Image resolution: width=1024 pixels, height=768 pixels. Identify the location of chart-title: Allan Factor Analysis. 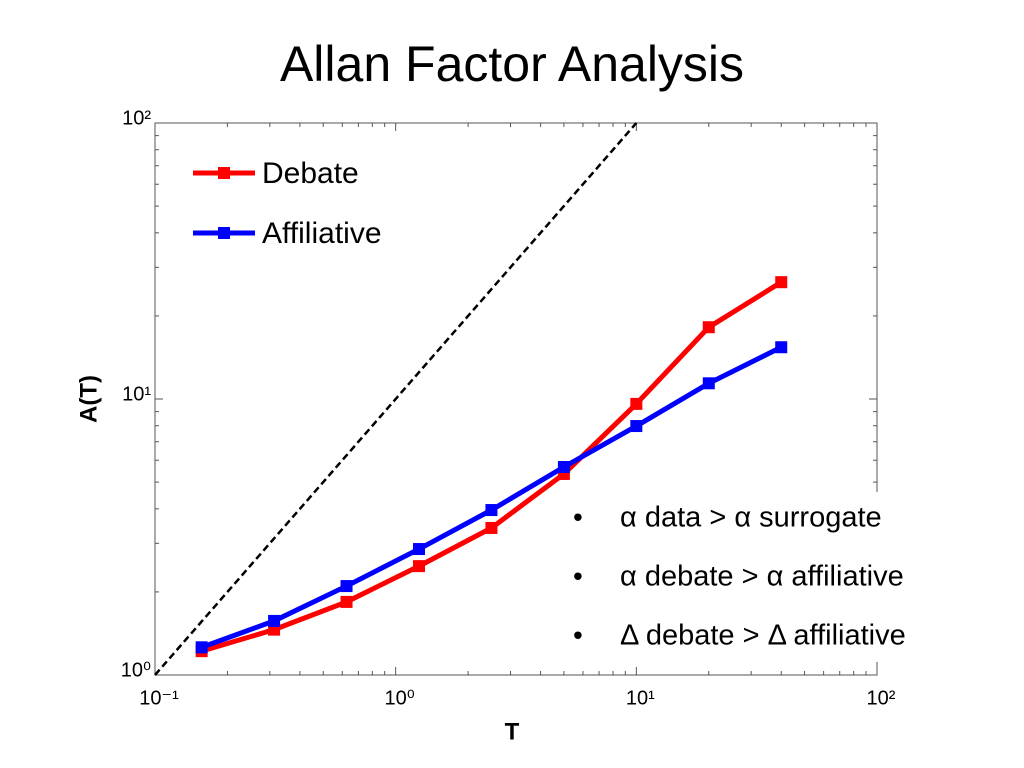
(512, 64).